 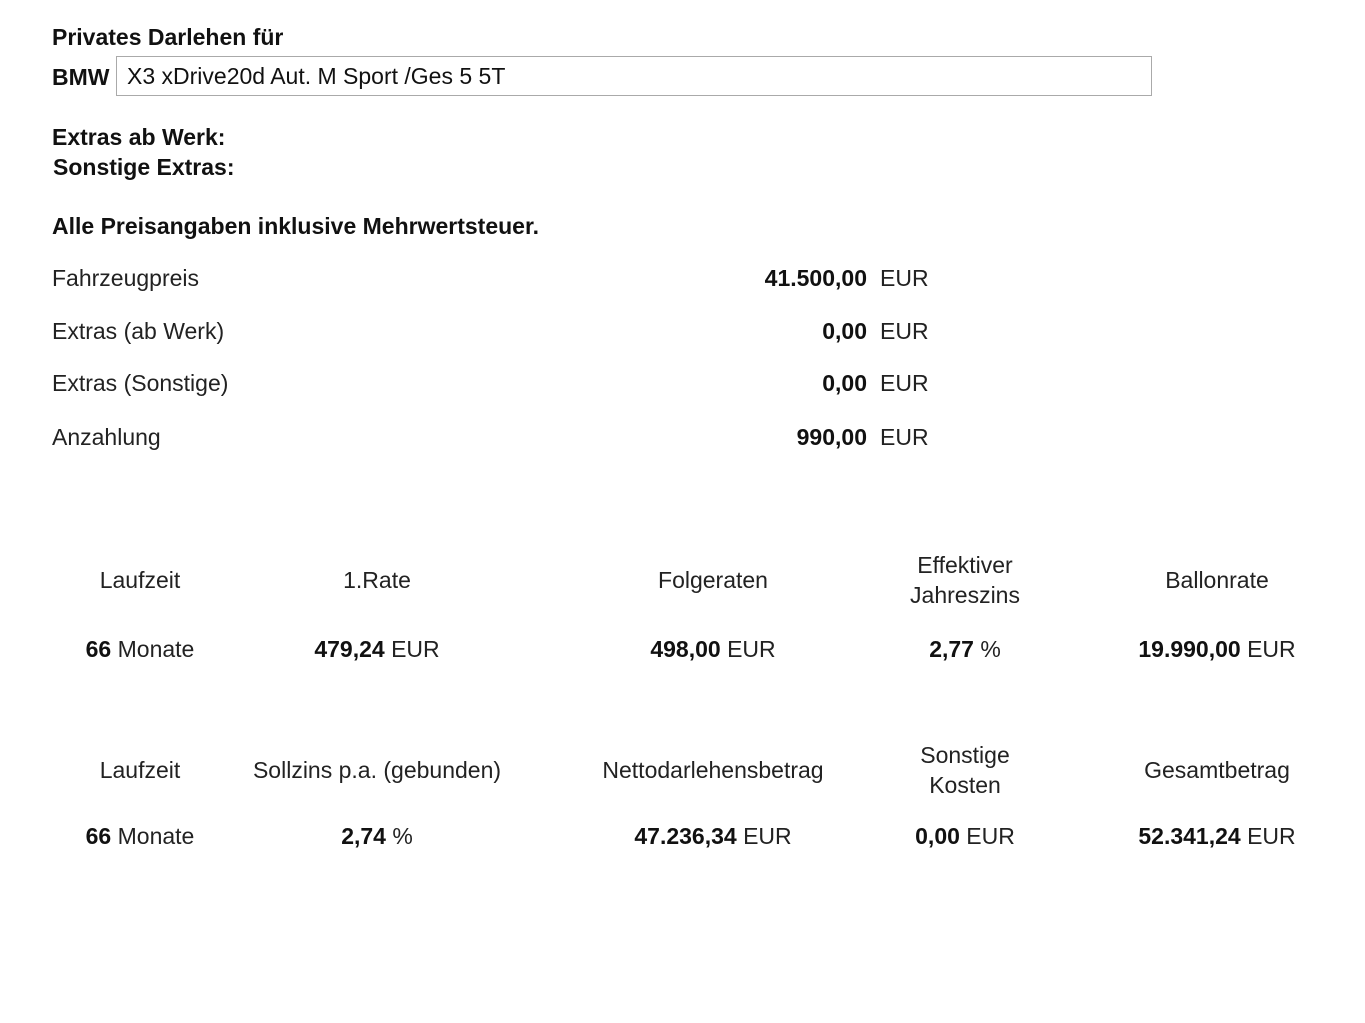 I want to click on value-number: 52.341,24, so click(x=1189, y=836).